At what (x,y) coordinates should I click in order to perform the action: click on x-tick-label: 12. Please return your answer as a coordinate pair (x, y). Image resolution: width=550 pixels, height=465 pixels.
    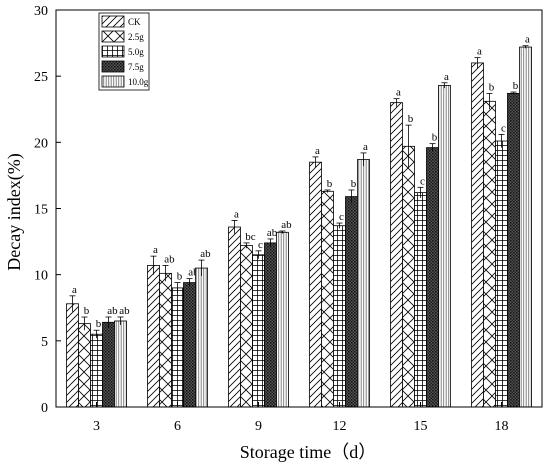
    Looking at the image, I should click on (340, 426).